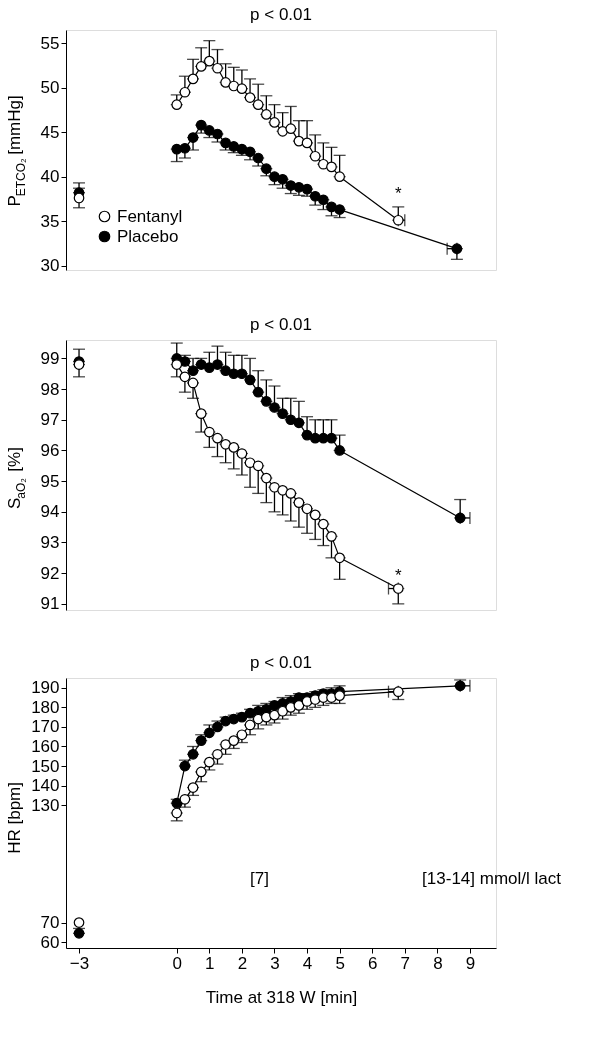  What do you see at coordinates (50, 542) in the screenshot?
I see `y-tick-label: 93` at bounding box center [50, 542].